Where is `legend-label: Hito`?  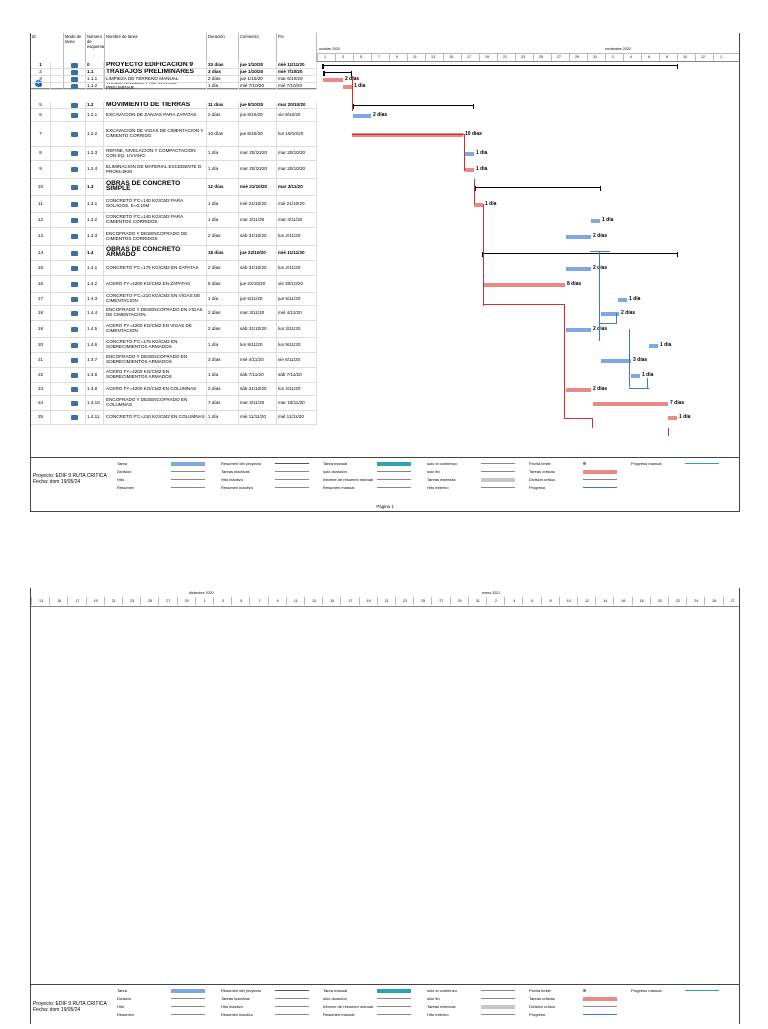 legend-label: Hito is located at coordinates (121, 1006).